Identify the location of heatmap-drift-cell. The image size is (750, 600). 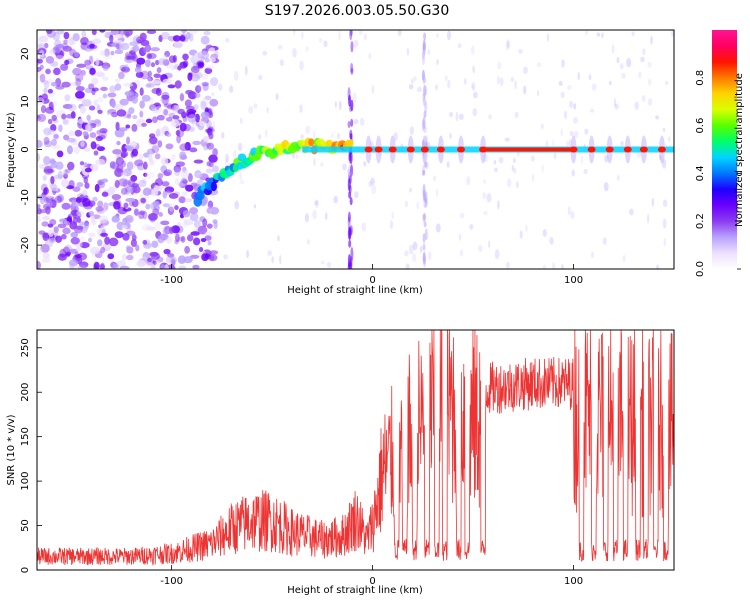
(213, 186).